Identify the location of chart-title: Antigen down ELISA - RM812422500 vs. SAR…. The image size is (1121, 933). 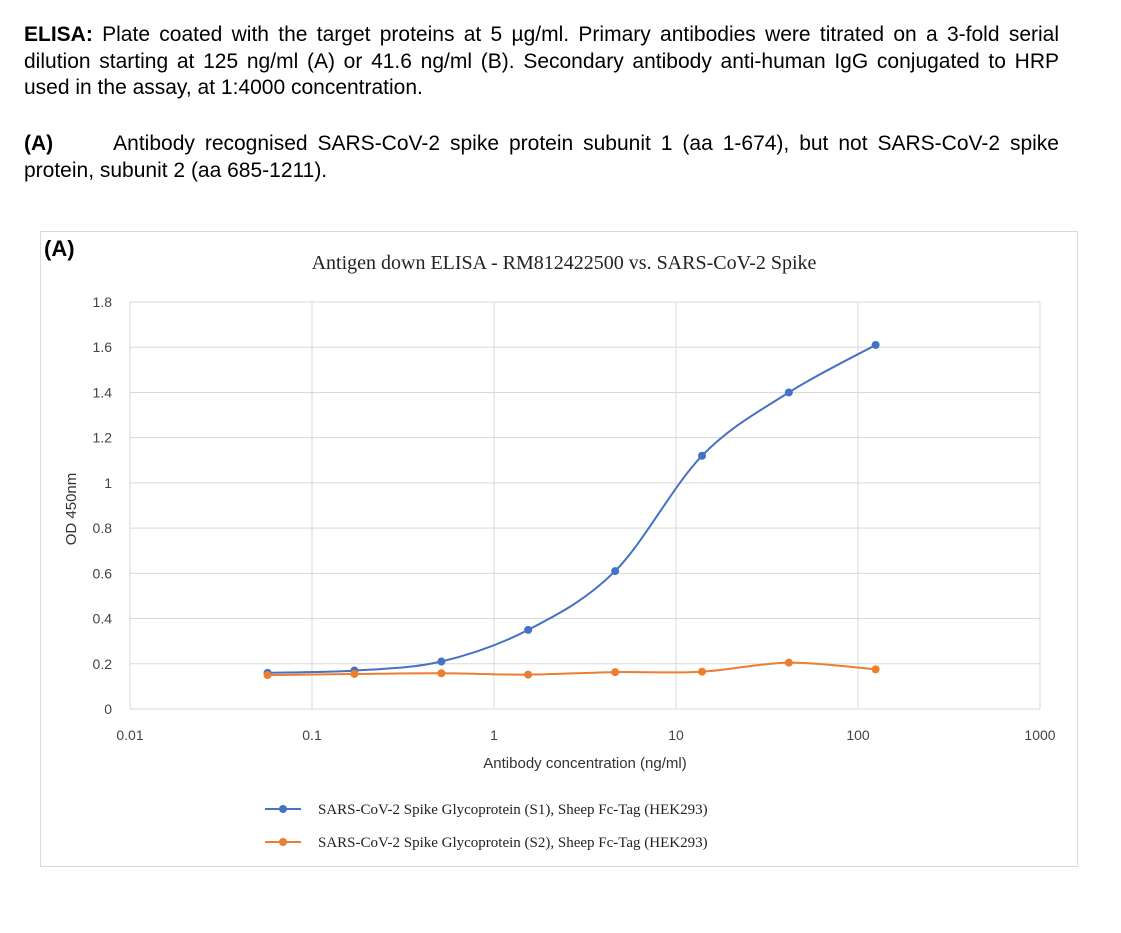
(564, 263).